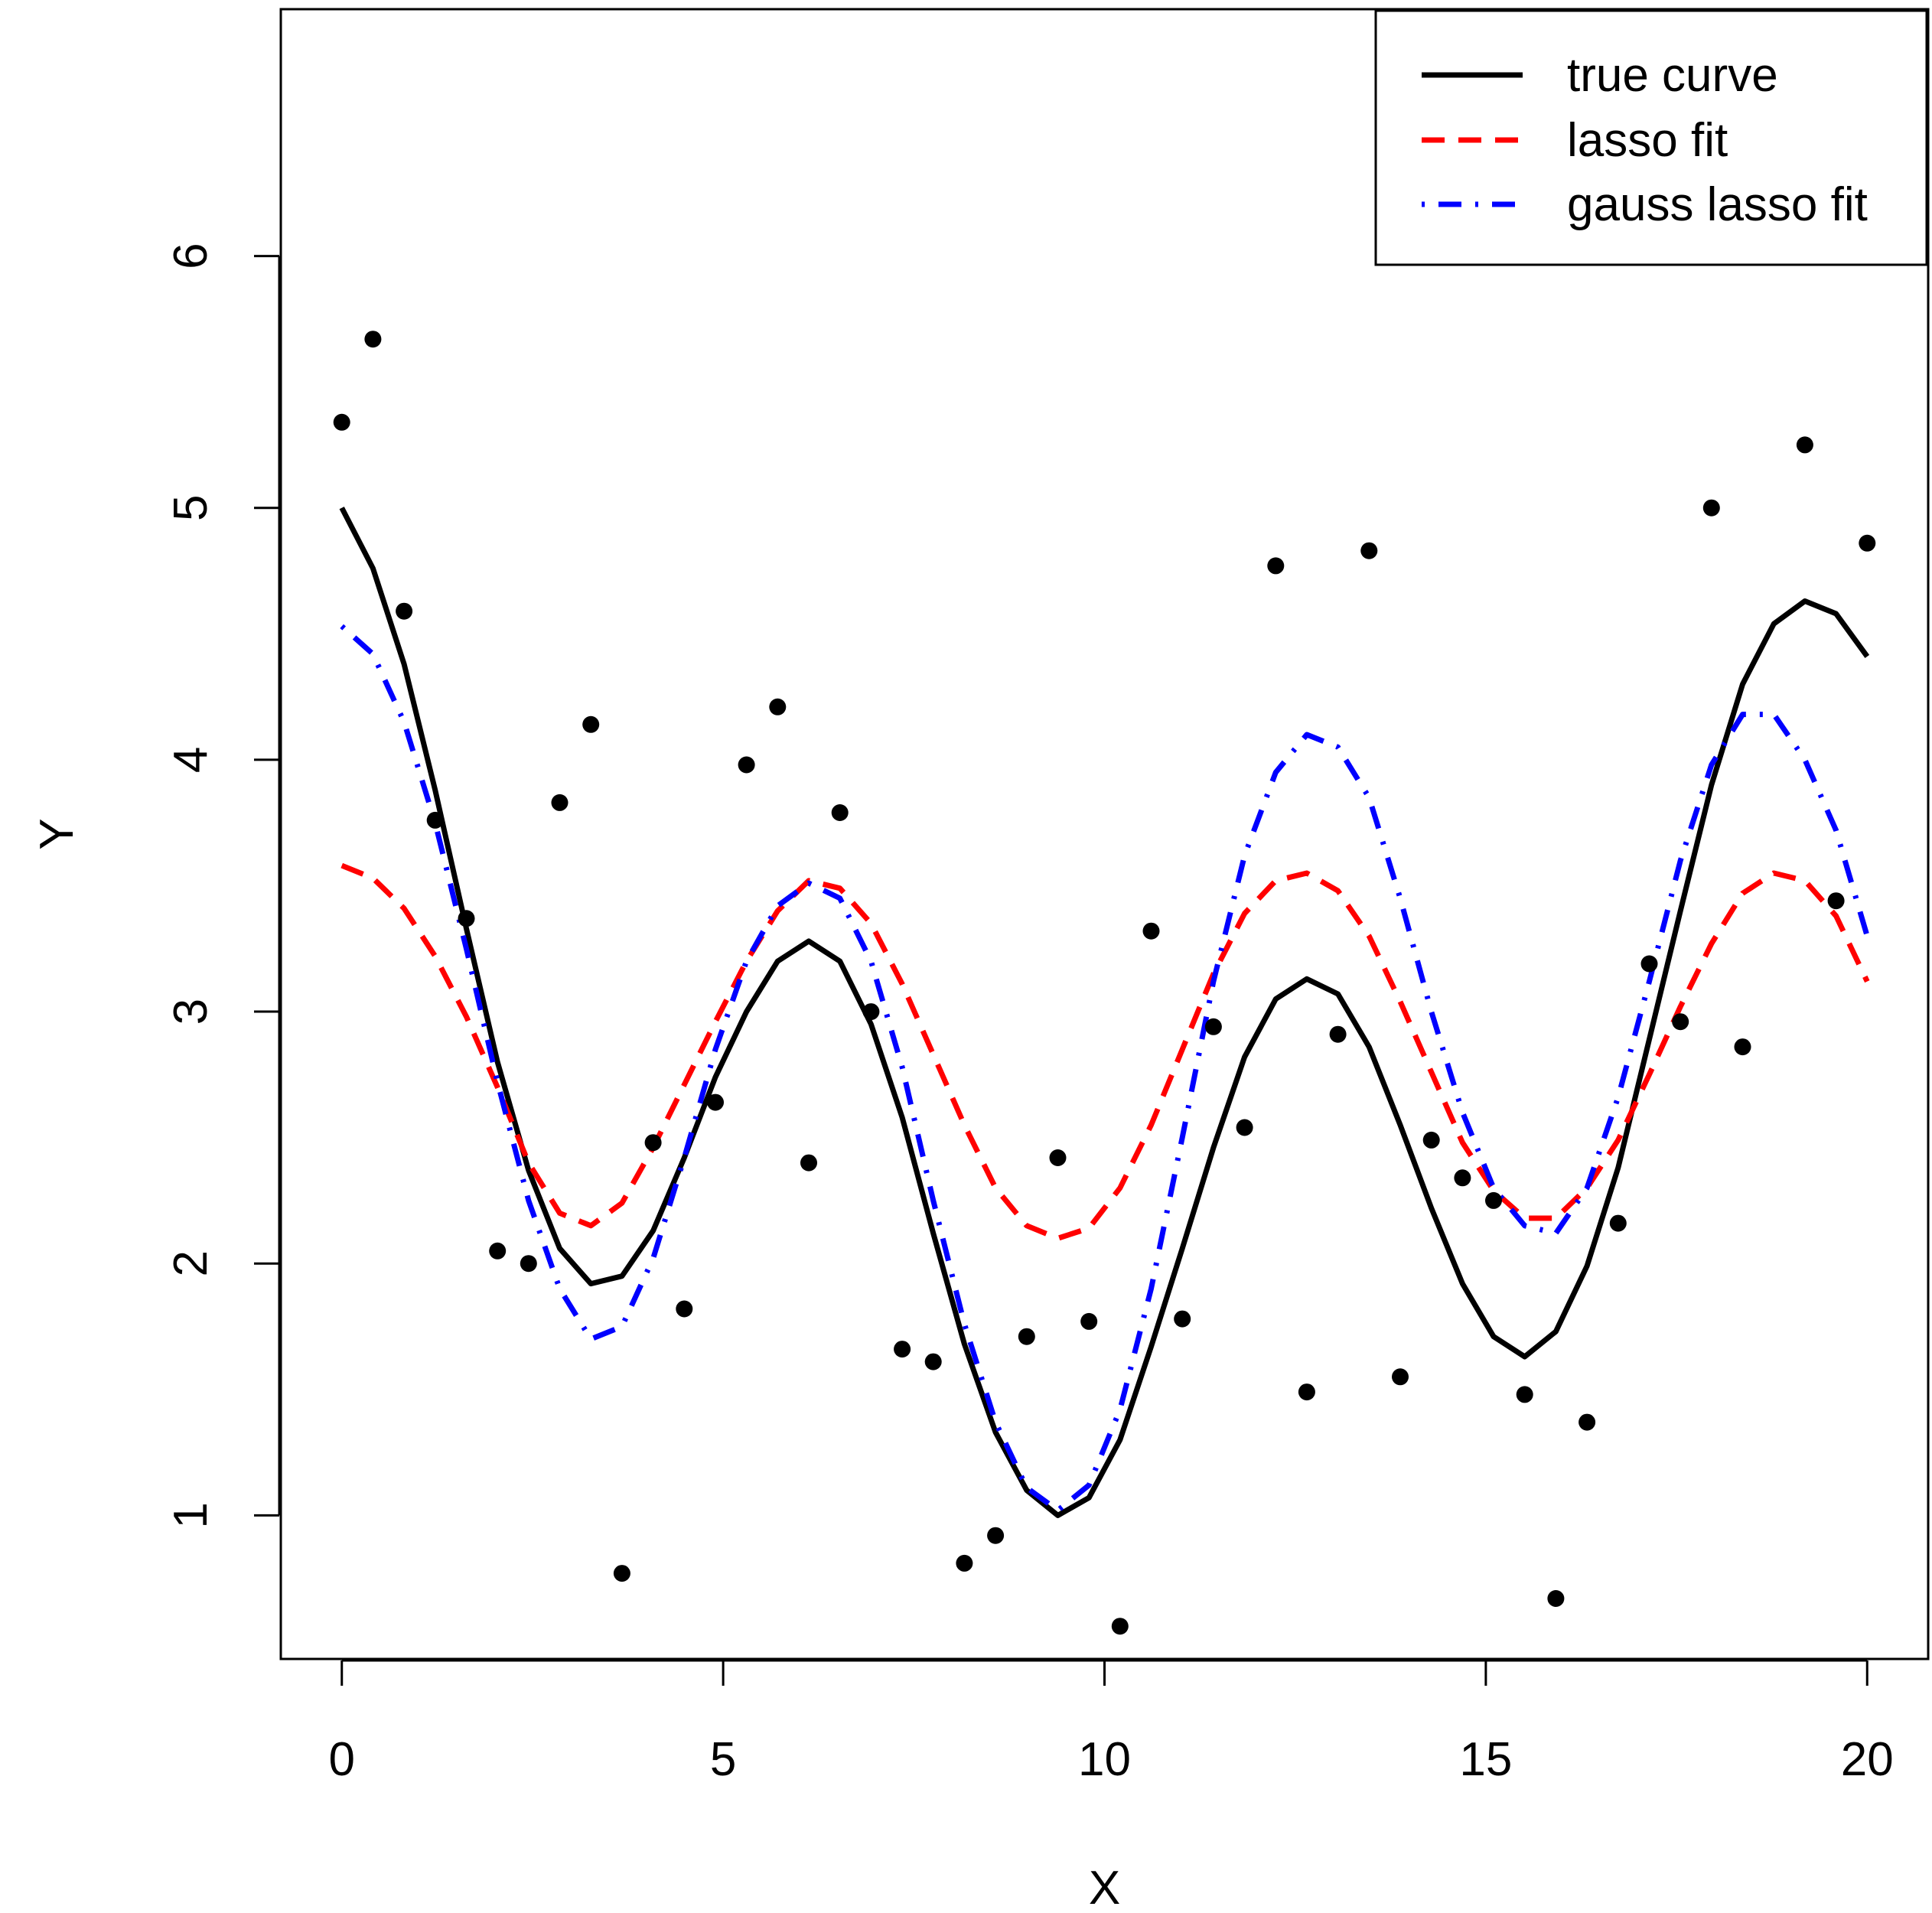 The width and height of the screenshot is (1932, 1913). I want to click on x-tick-label: 20, so click(1867, 1759).